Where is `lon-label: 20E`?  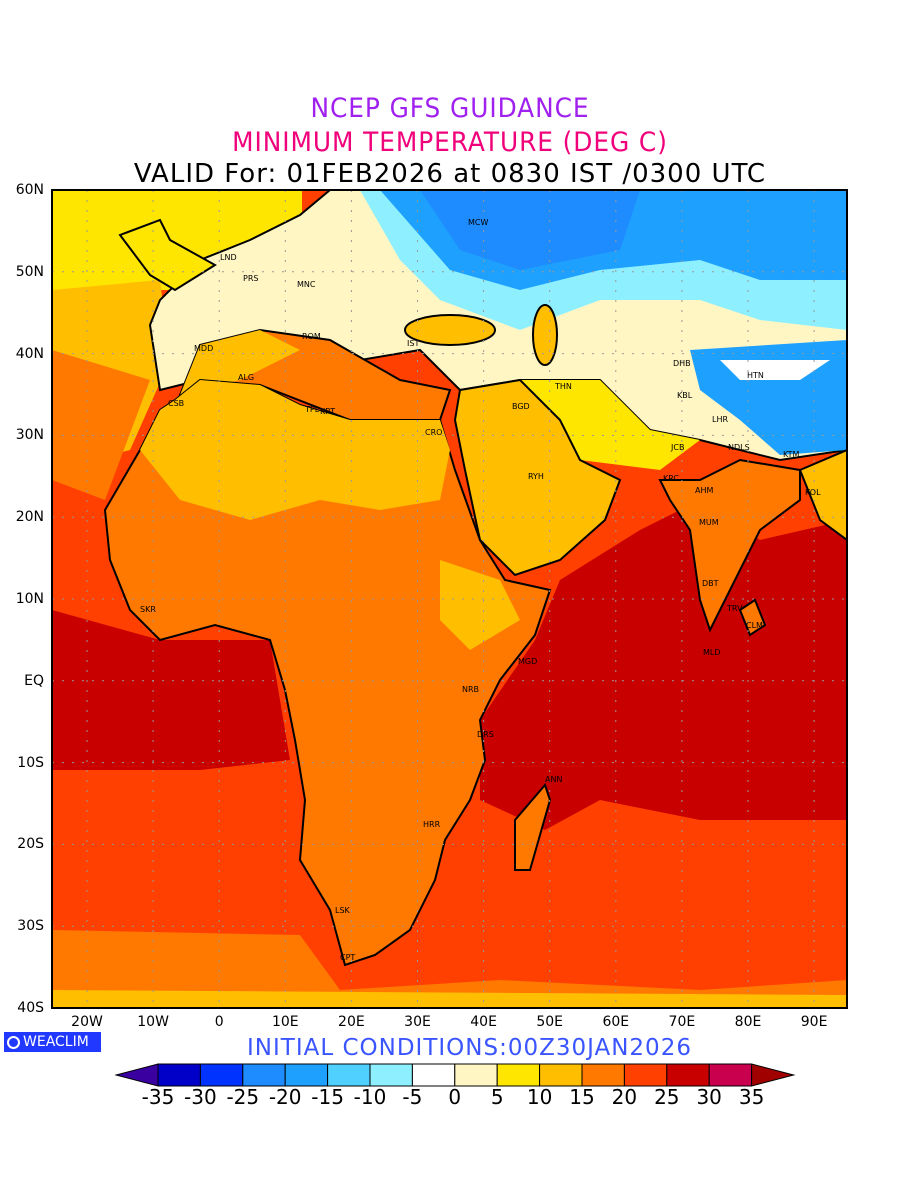
lon-label: 20E is located at coordinates (351, 1022).